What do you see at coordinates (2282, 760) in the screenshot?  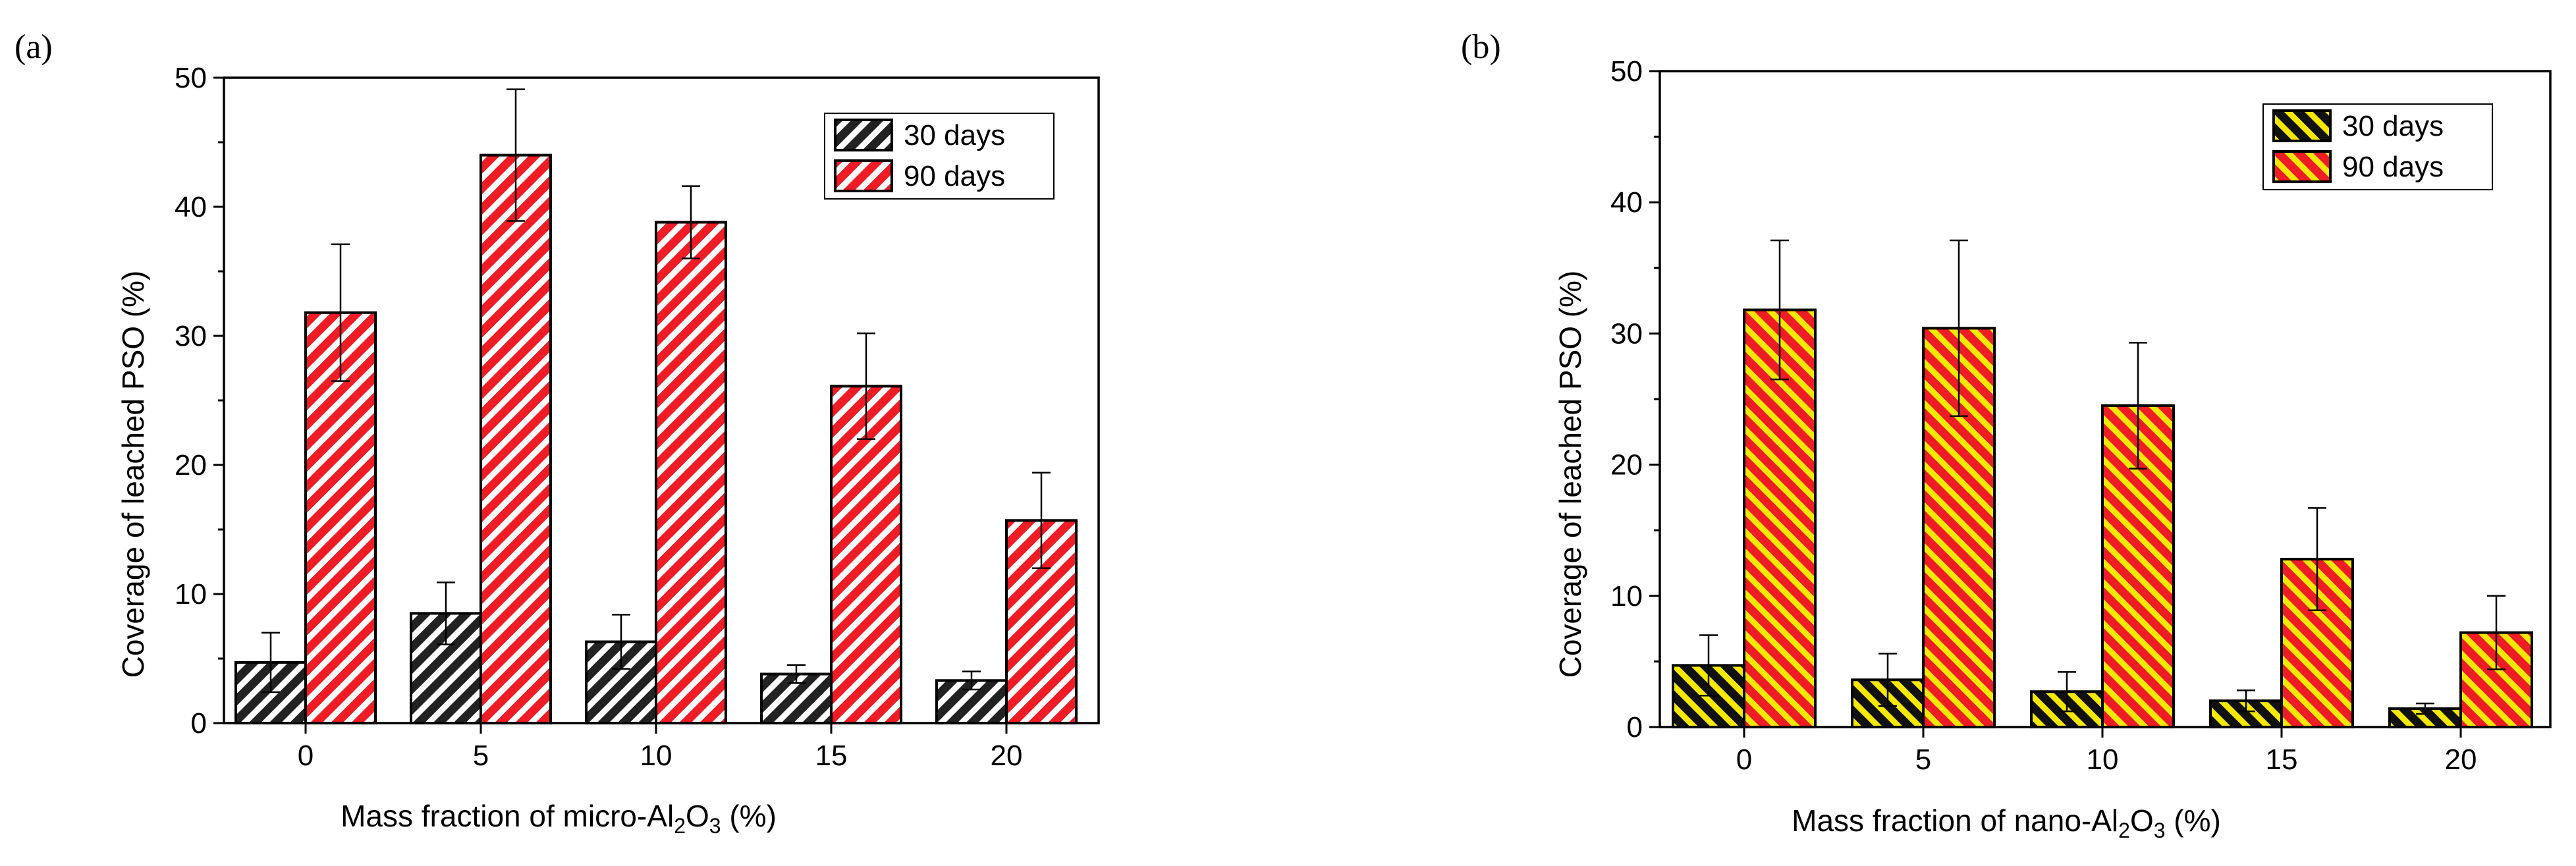 I see `x-tick-label-b: 15` at bounding box center [2282, 760].